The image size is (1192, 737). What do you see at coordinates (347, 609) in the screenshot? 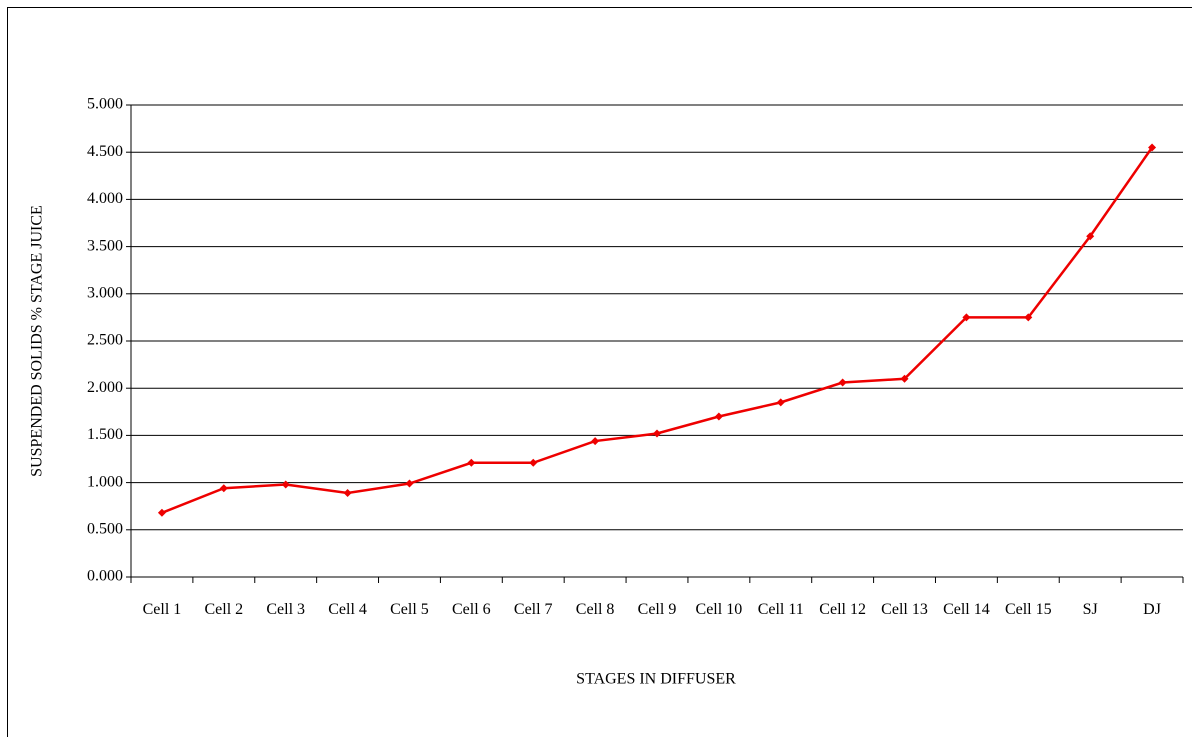
I see `x-tick-label: Cell 4` at bounding box center [347, 609].